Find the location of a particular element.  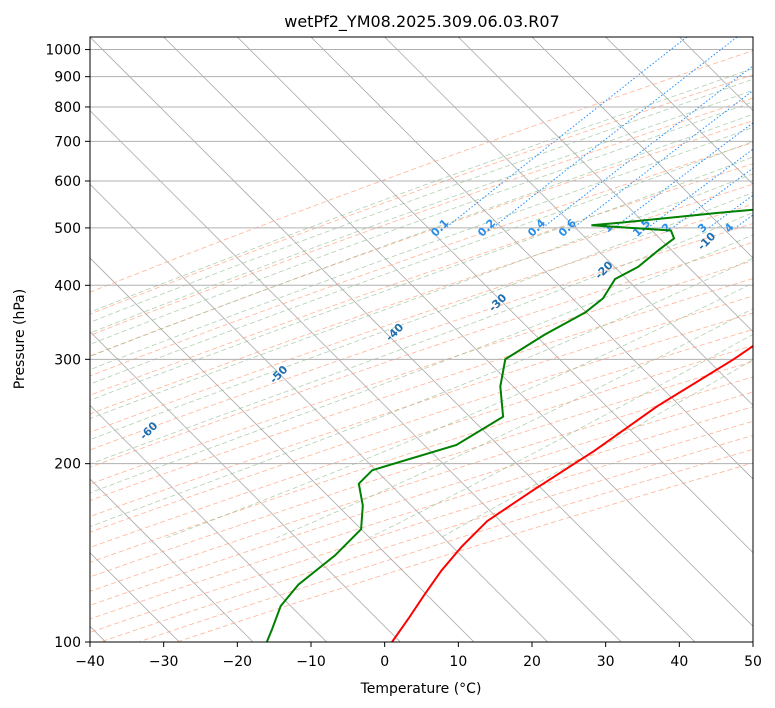

isotherm-label: -70 is located at coordinates (17, 487).